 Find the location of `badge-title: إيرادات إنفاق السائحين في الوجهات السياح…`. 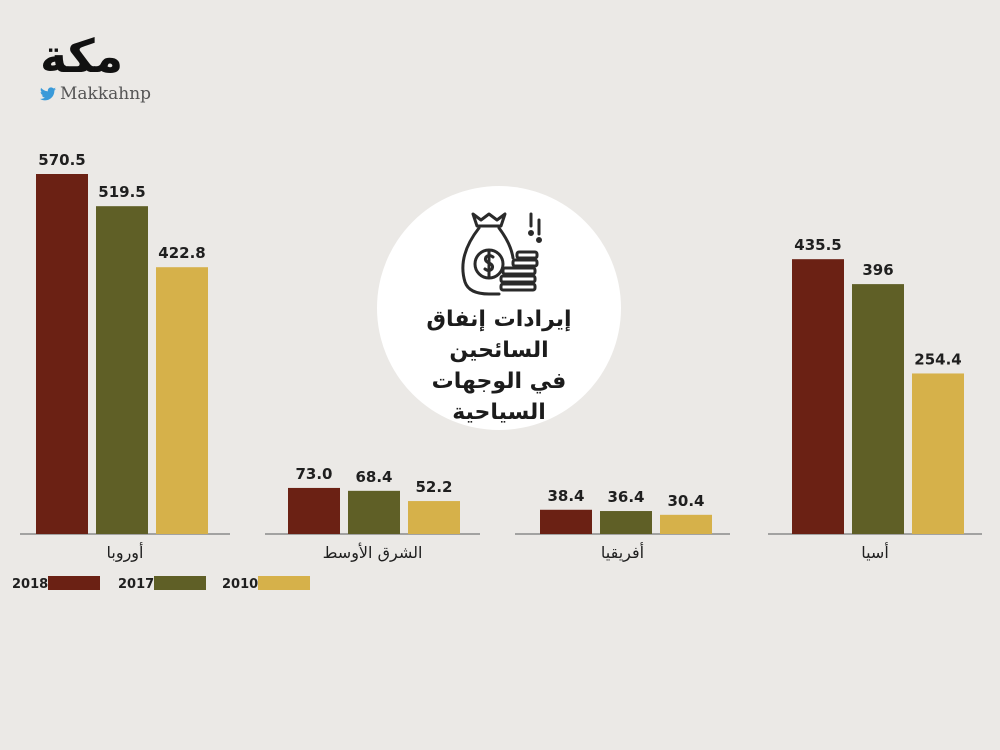

badge-title: إيرادات إنفاق السائحين في الوجهات السياح… is located at coordinates (499, 366).